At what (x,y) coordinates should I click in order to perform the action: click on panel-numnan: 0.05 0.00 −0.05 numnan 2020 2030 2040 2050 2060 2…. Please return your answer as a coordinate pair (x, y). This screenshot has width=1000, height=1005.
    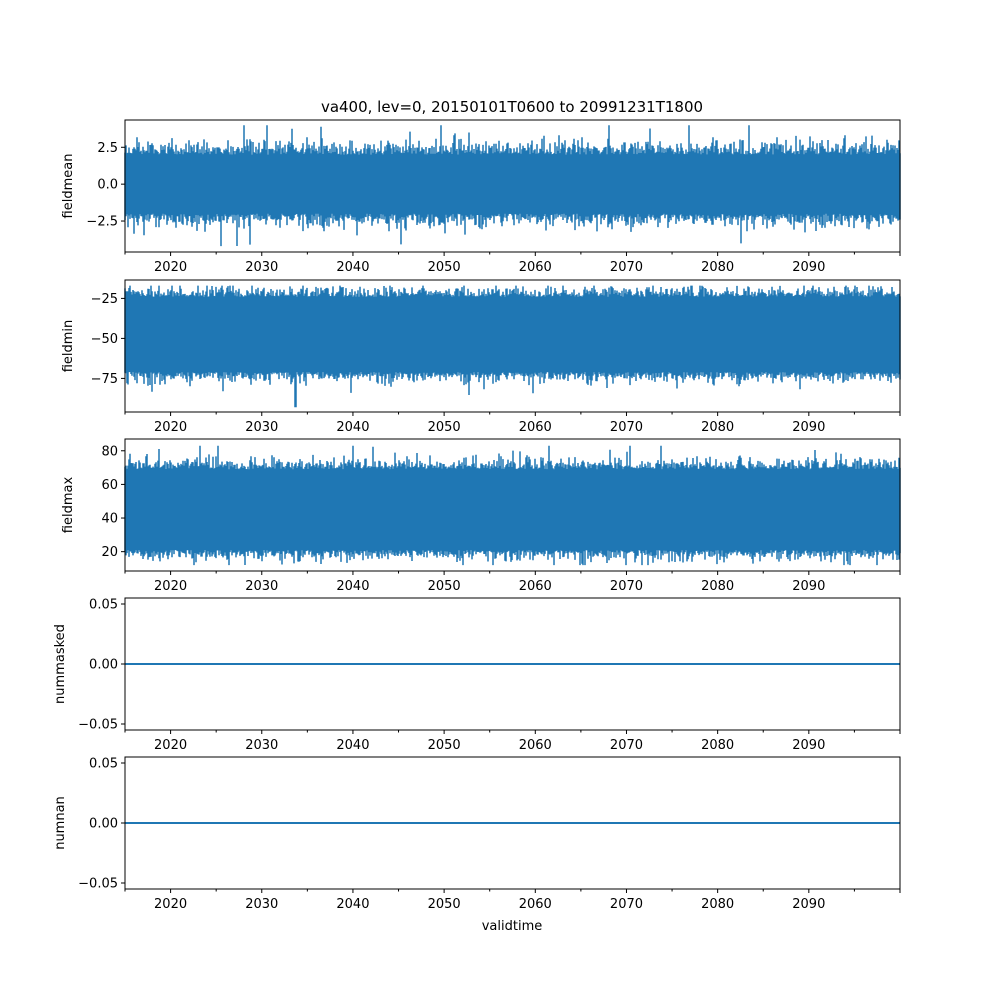
    Looking at the image, I should click on (477, 834).